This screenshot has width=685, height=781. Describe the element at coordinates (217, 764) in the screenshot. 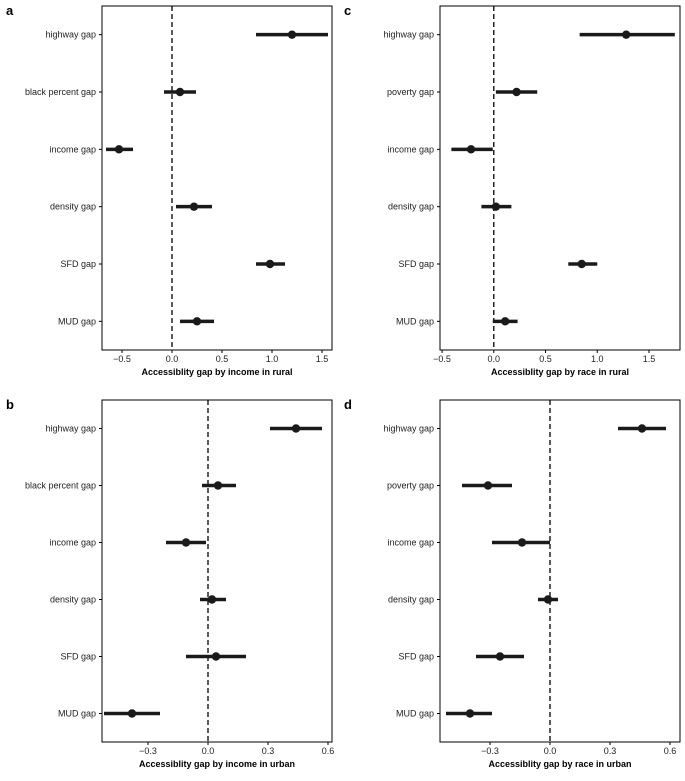

I see `x-axis-title: Accessiblity gap by income in urban` at that location.